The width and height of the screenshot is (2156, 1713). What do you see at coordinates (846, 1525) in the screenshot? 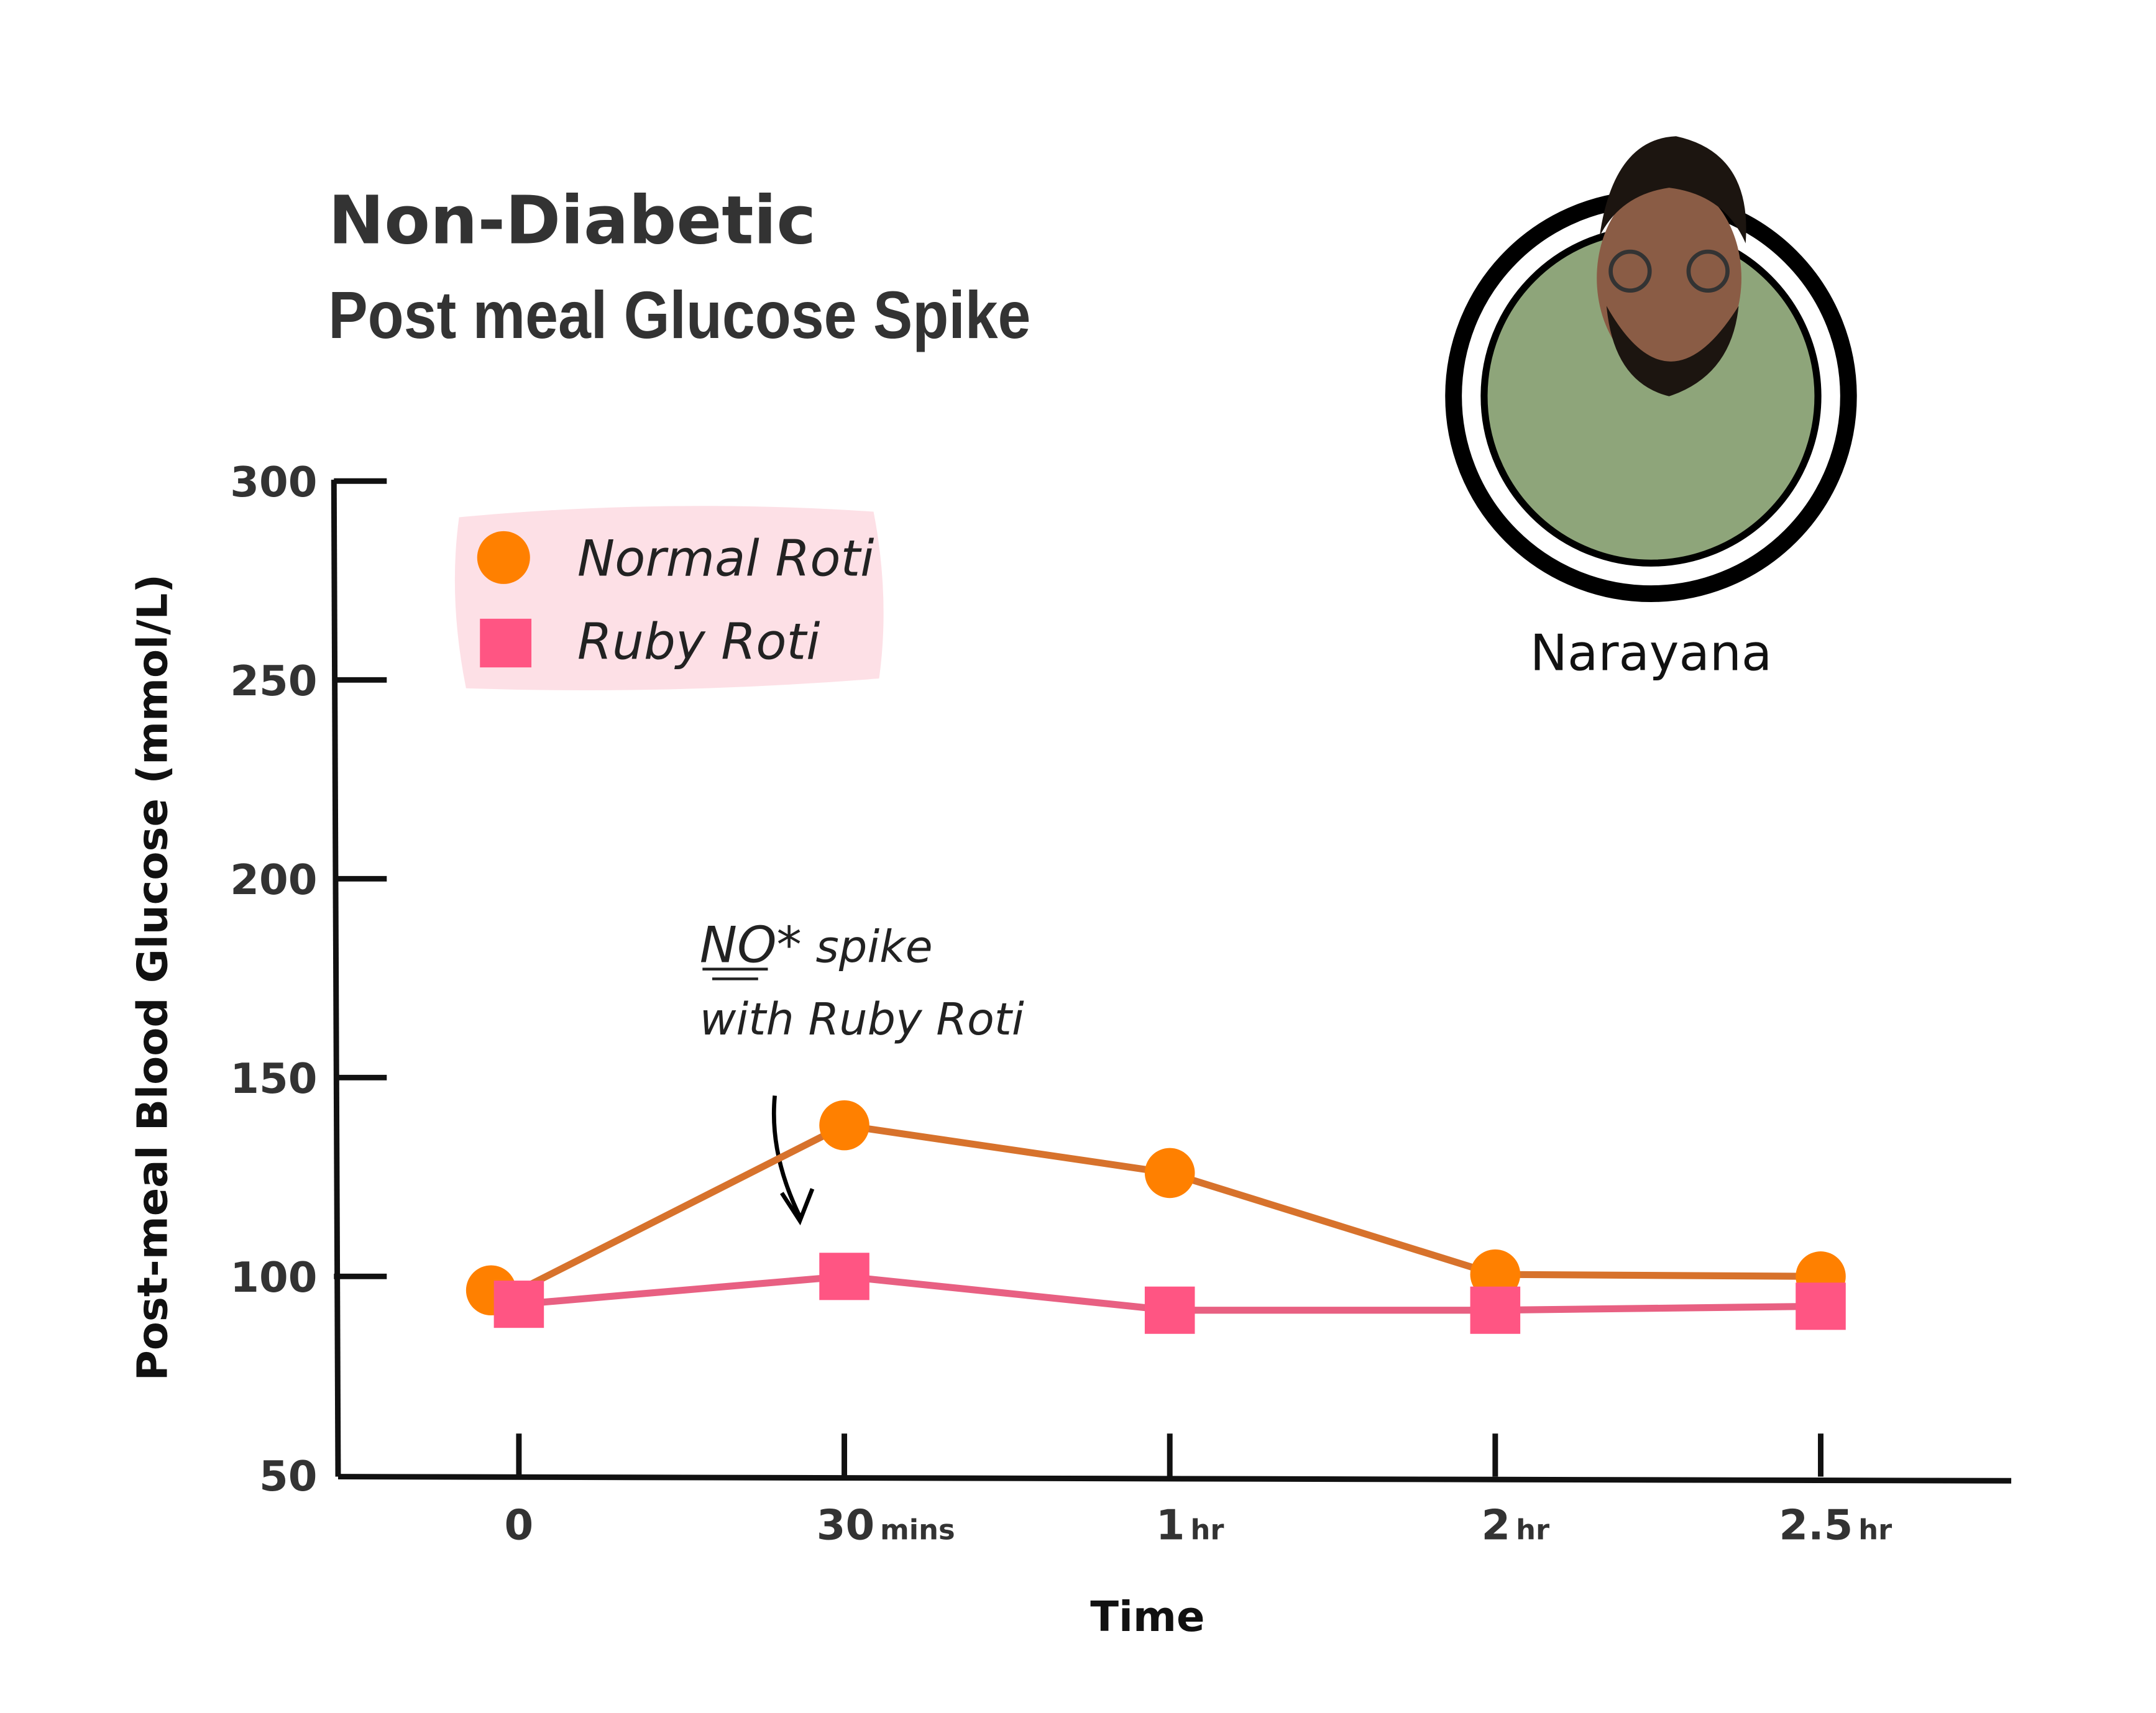
I see `x-tick-main: 30` at bounding box center [846, 1525].